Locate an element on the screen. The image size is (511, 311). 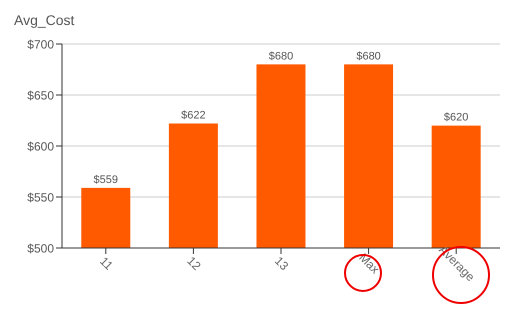
x-tick-label: 13 is located at coordinates (282, 264).